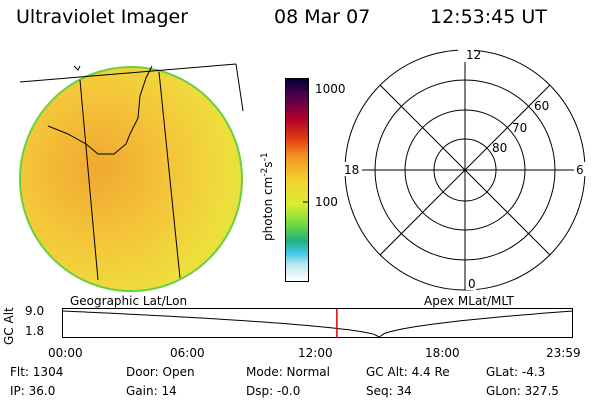  I want to click on colorbar-unit-label: photon cm-2s-1, so click(267, 196).